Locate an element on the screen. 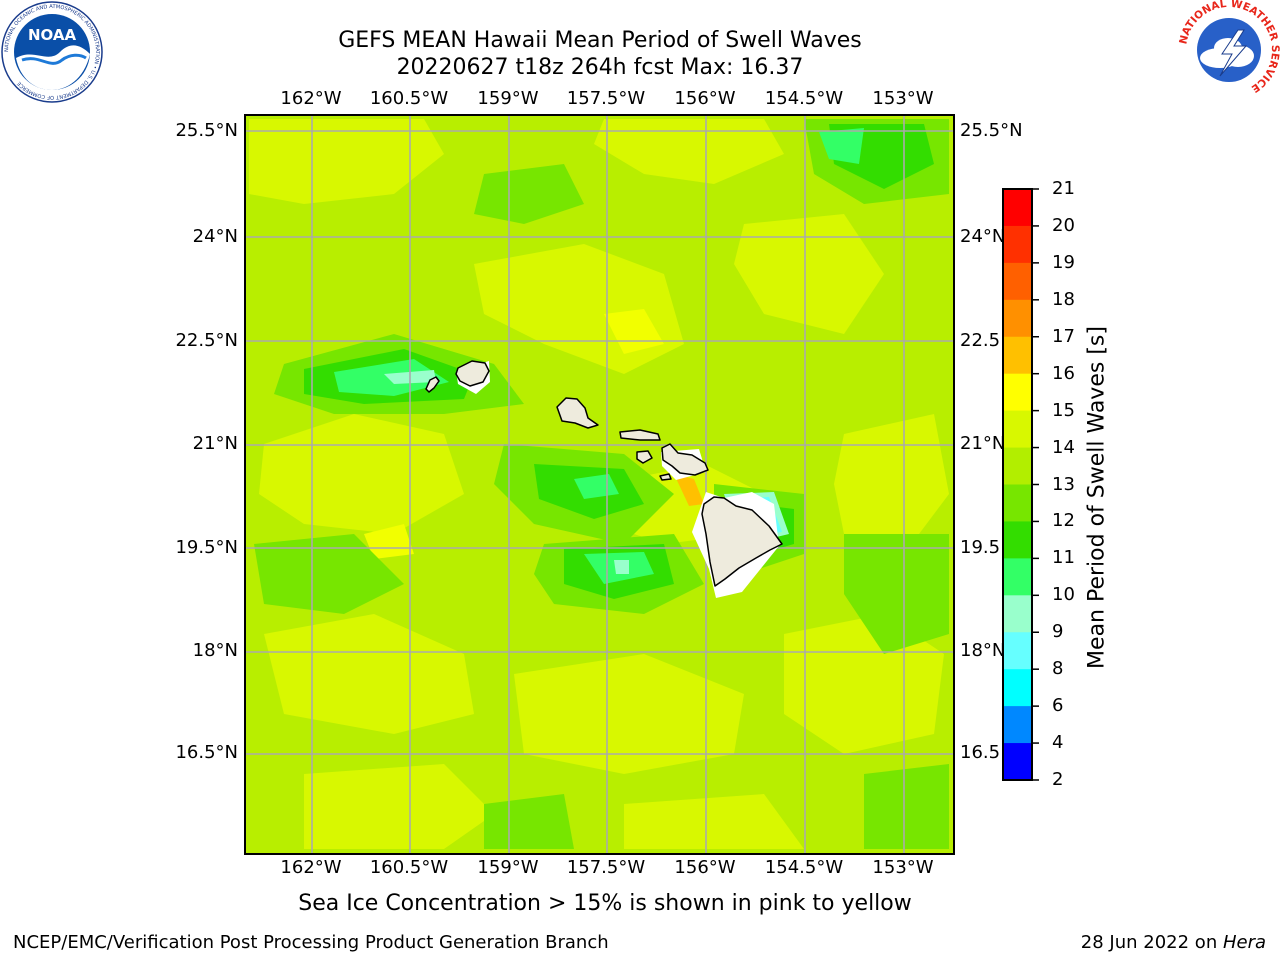  top-lon-label-157-5w: 157.5°W is located at coordinates (606, 98).